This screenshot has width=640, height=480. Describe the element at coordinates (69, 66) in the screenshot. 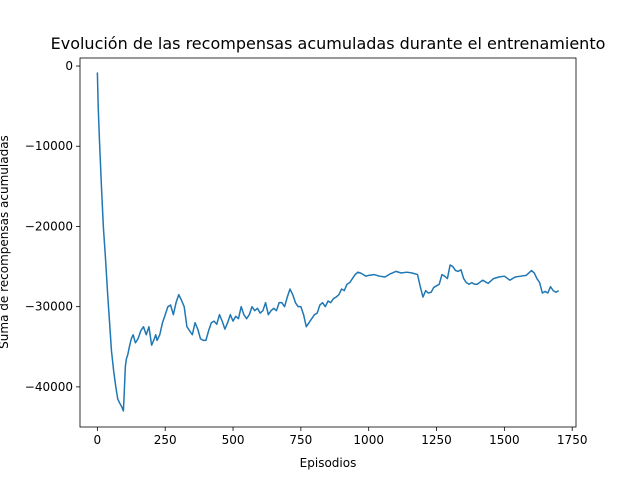

I see `y-tick-label: 0` at that location.